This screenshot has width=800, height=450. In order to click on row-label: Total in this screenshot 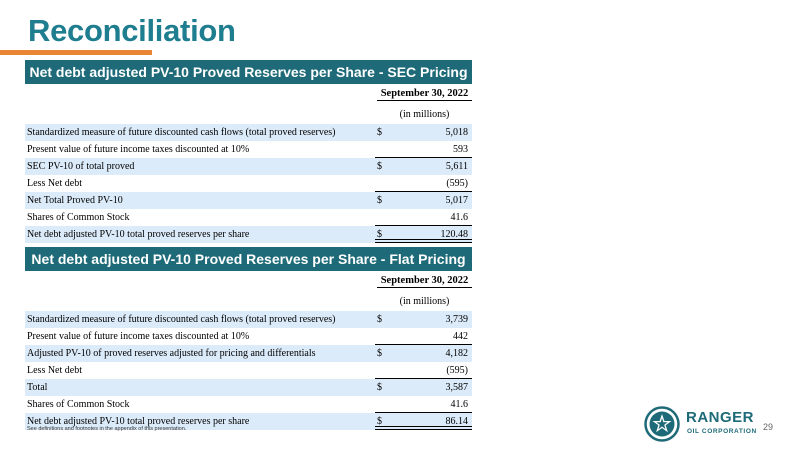, I will do `click(37, 387)`.